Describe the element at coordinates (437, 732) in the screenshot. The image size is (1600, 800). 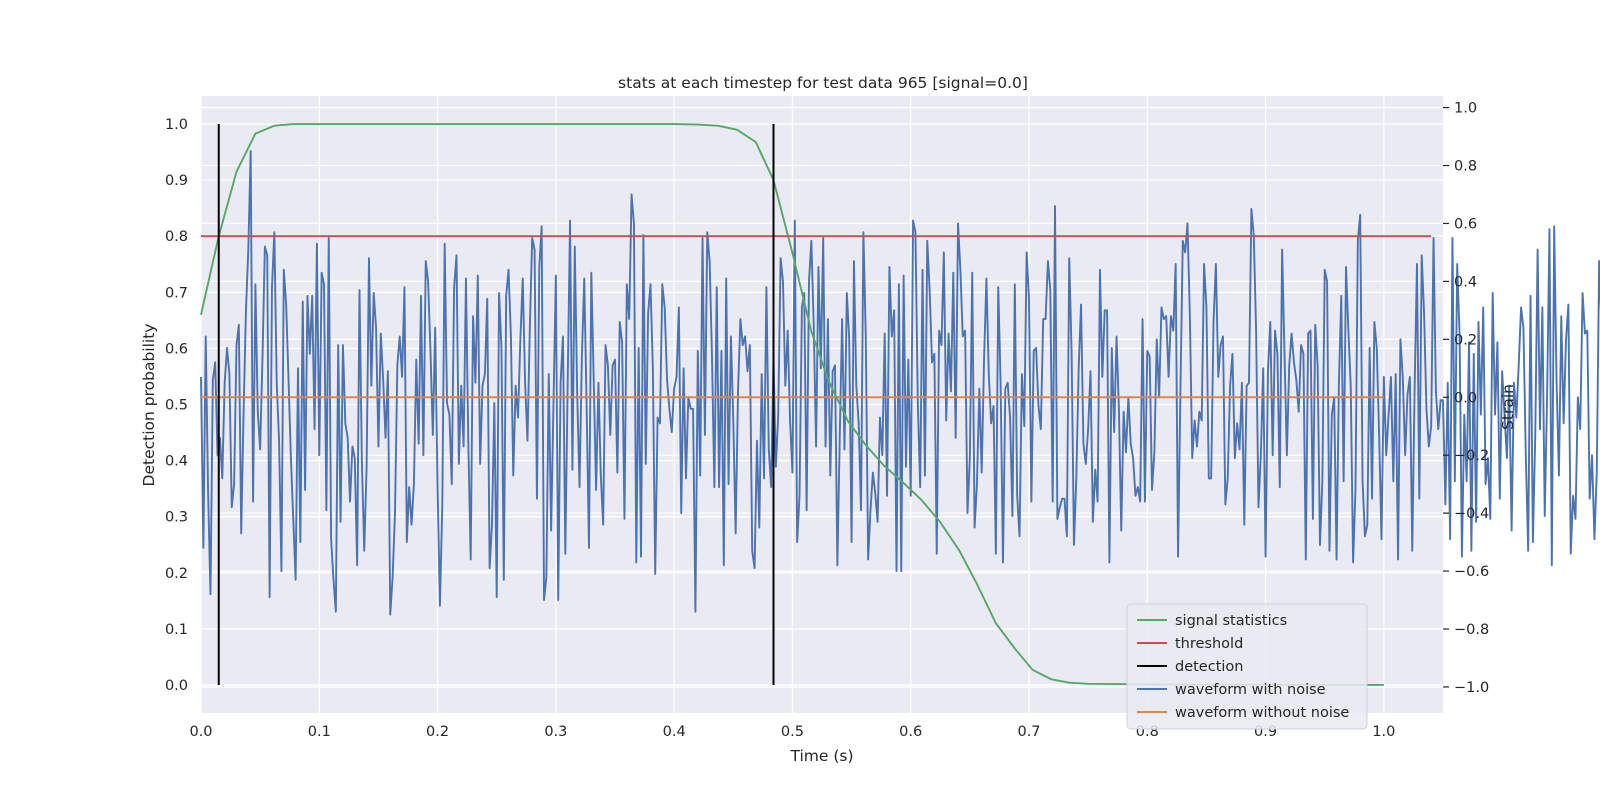
I see `x-tick-label: 0.2` at that location.